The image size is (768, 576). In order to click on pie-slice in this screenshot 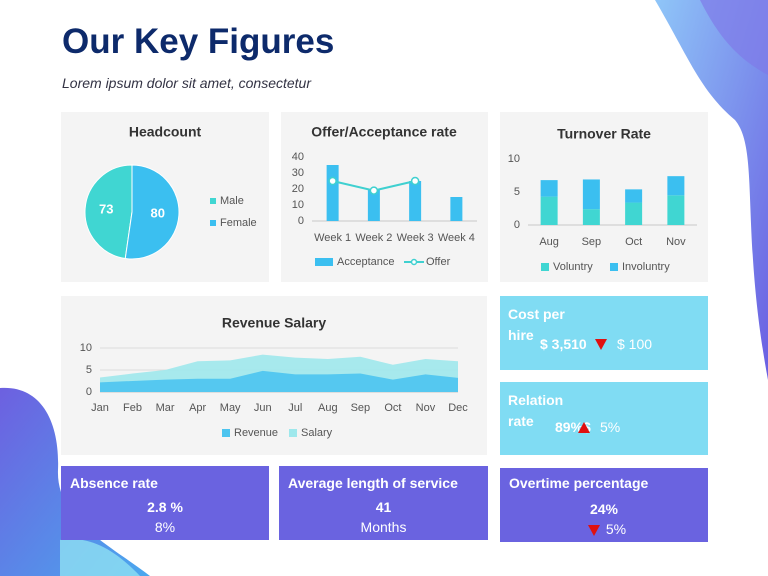, I will do `click(108, 212)`.